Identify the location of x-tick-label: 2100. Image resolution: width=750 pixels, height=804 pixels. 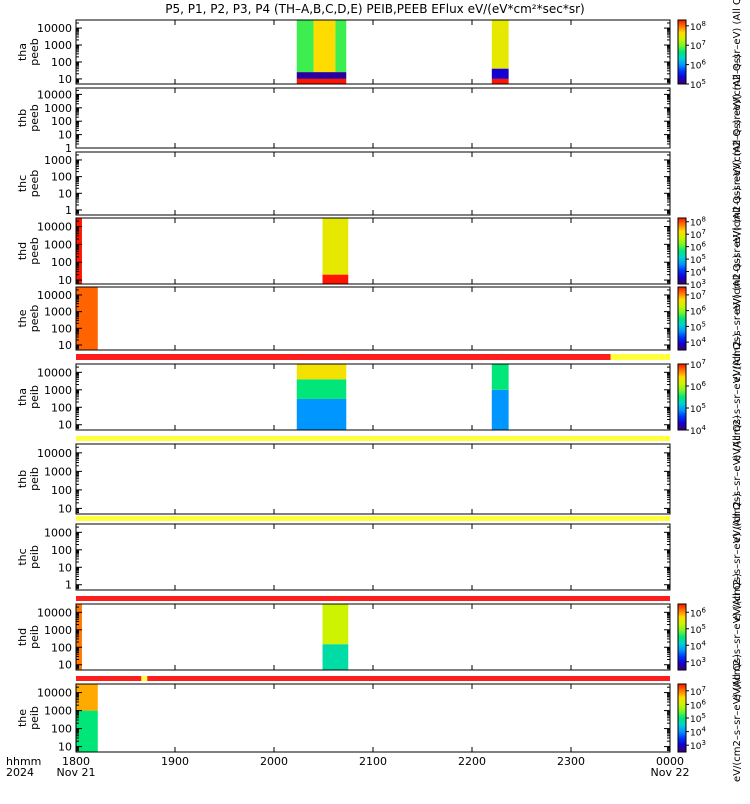
(373, 761).